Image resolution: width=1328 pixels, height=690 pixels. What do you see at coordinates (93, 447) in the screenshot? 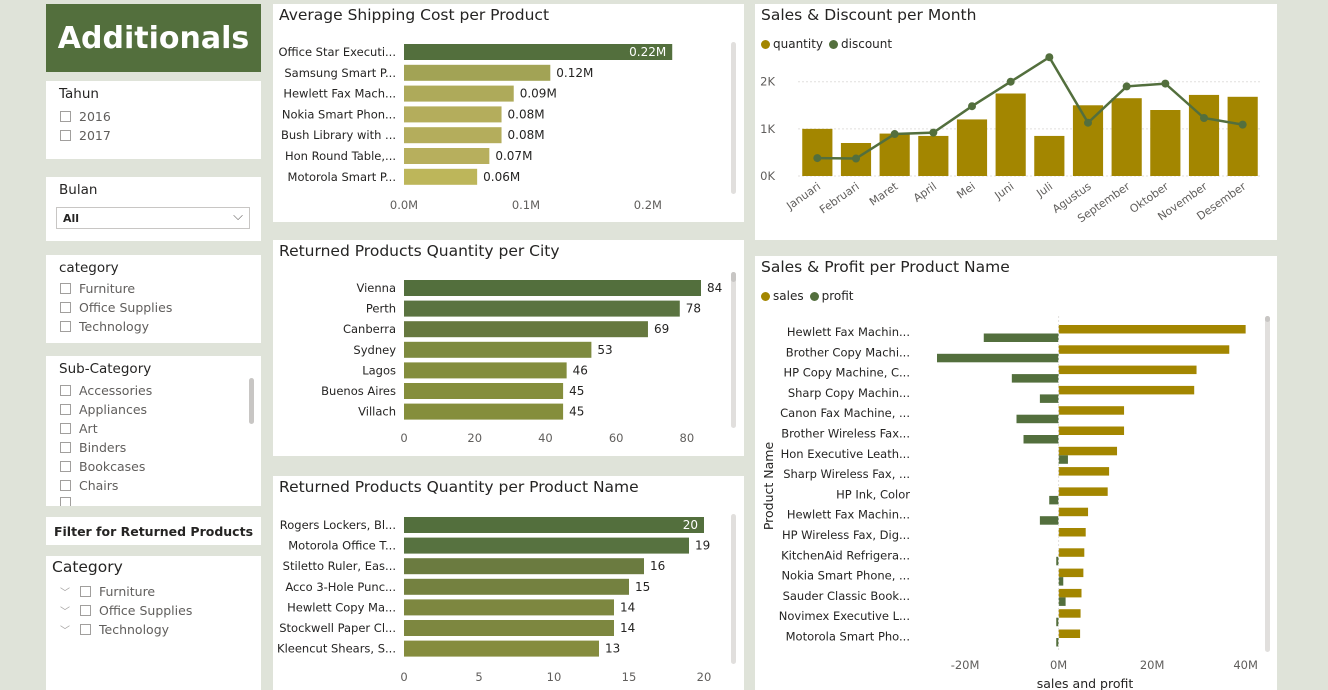
I see `subcategory-option-binders: Binders` at bounding box center [93, 447].